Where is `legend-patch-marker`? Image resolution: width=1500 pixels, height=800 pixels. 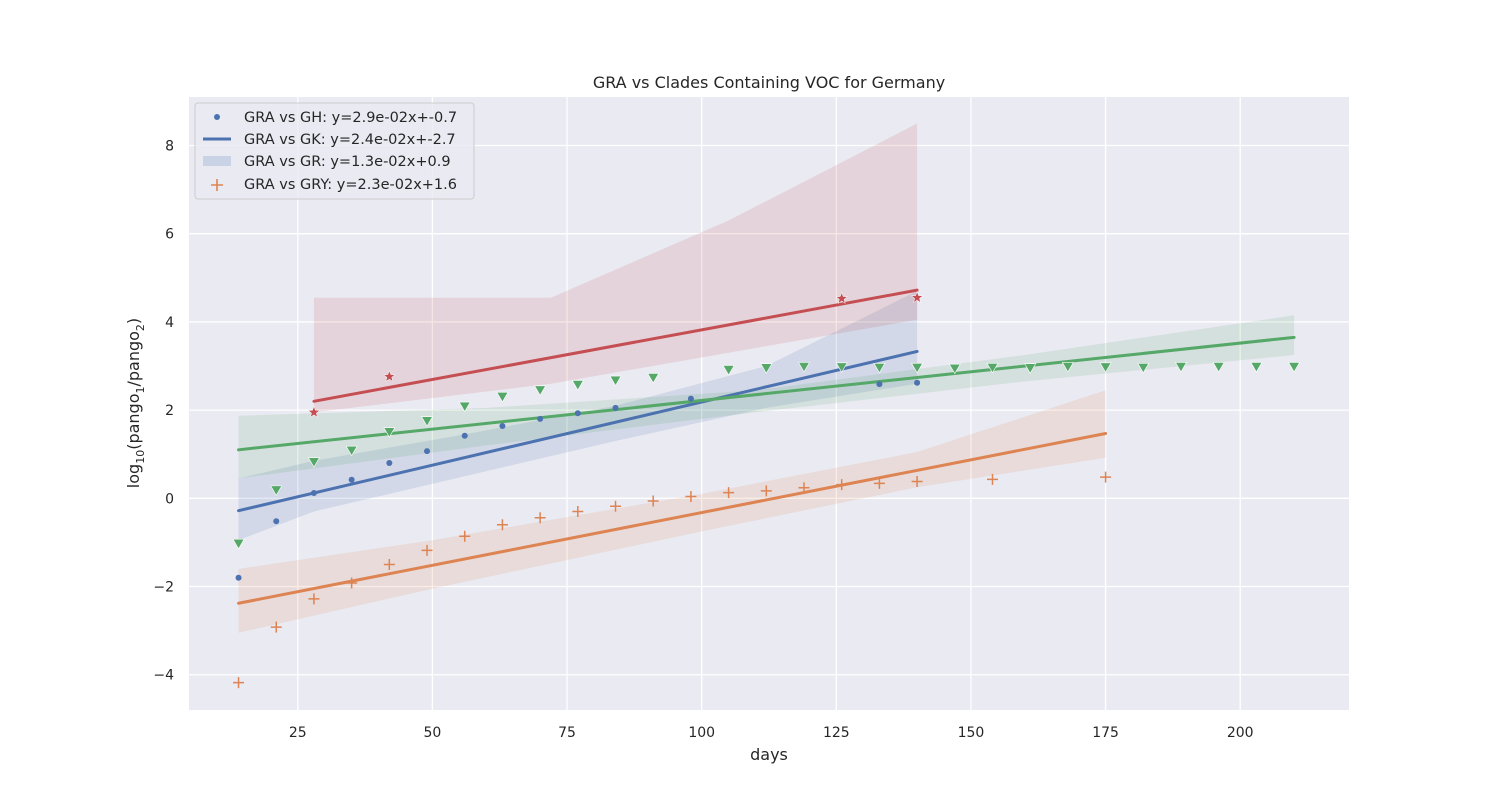 legend-patch-marker is located at coordinates (217, 161).